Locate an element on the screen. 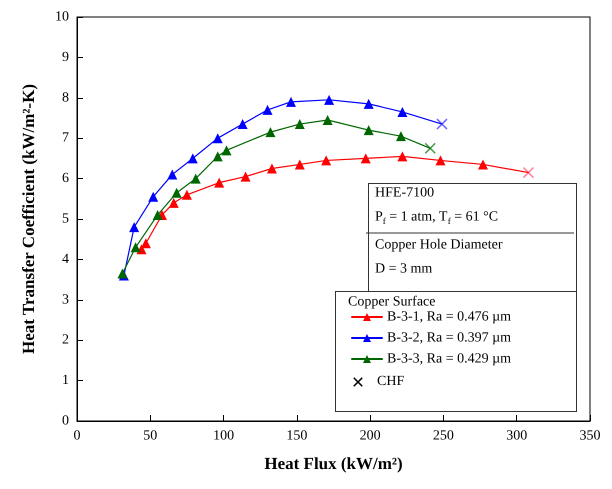 The width and height of the screenshot is (612, 489). x-tick-label: 100 is located at coordinates (223, 436).